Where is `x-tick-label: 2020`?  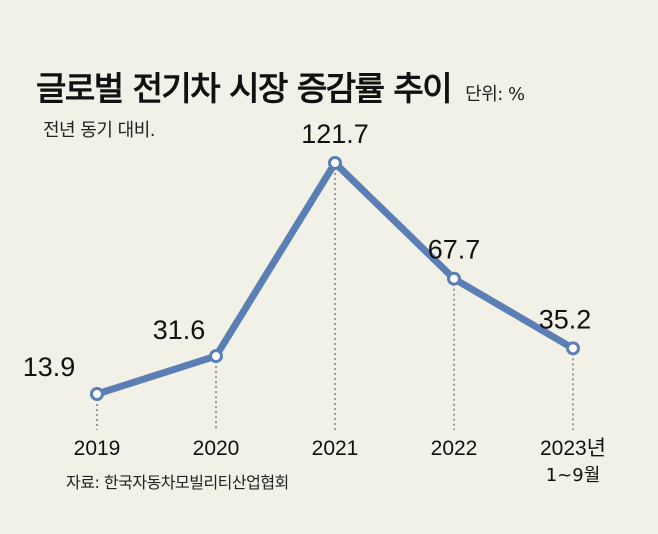 x-tick-label: 2020 is located at coordinates (216, 448).